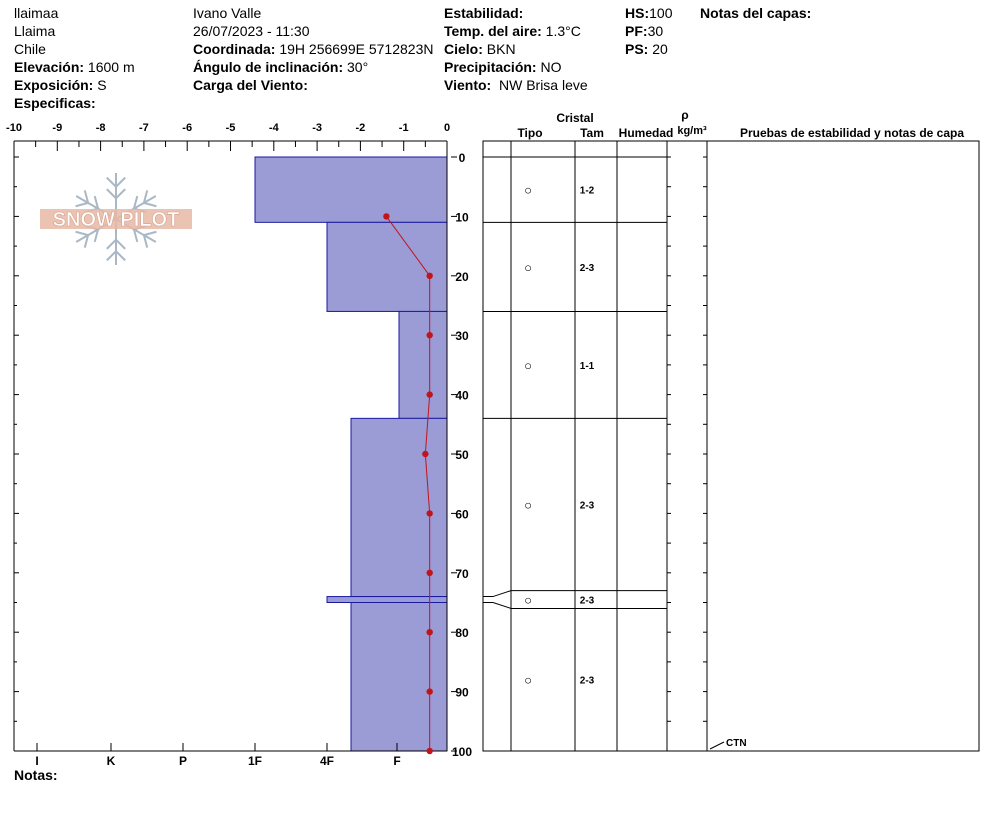 The height and width of the screenshot is (840, 994). I want to click on test-note: CTN, so click(736, 743).